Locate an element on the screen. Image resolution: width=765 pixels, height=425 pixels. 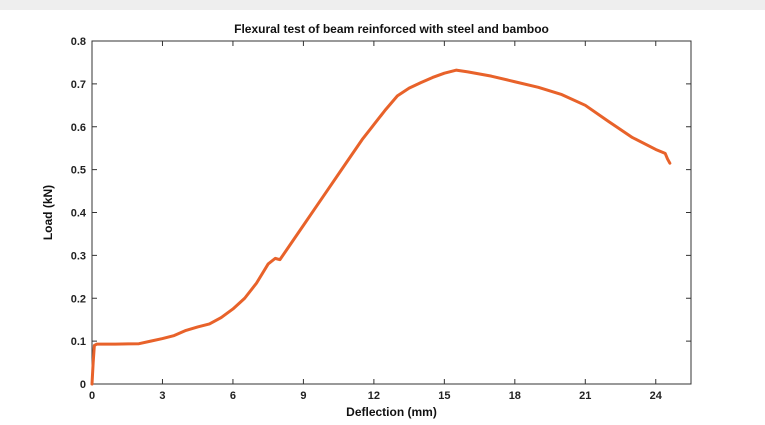
x-tick-label: 24 is located at coordinates (656, 396).